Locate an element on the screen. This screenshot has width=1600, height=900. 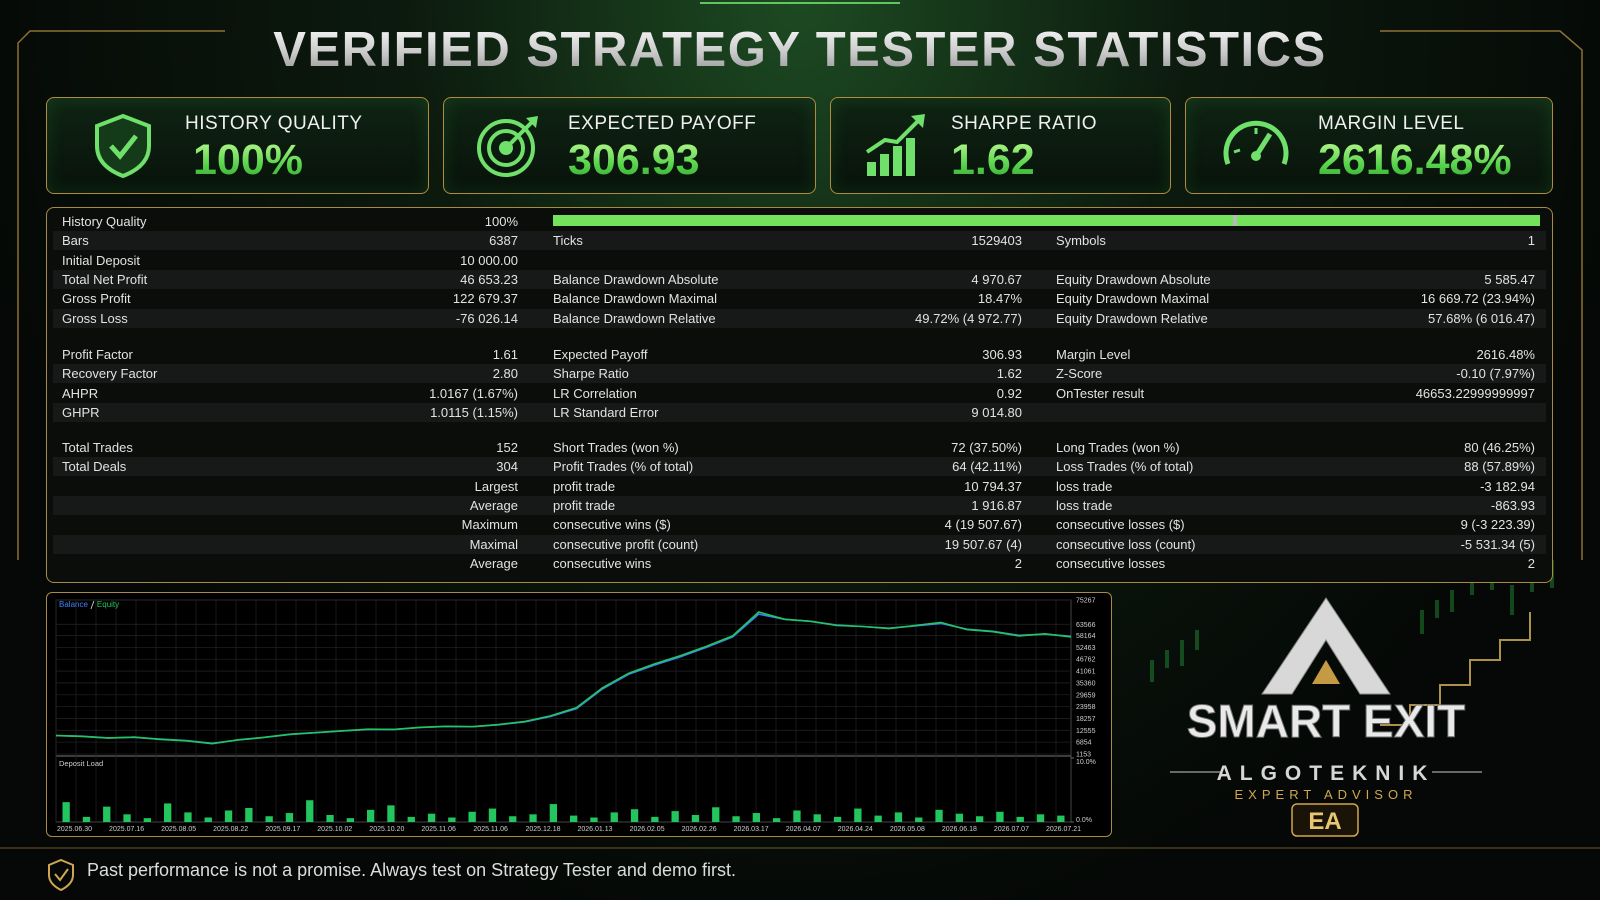
stat-value: -5 531.34 (5) is located at coordinates (1497, 544).